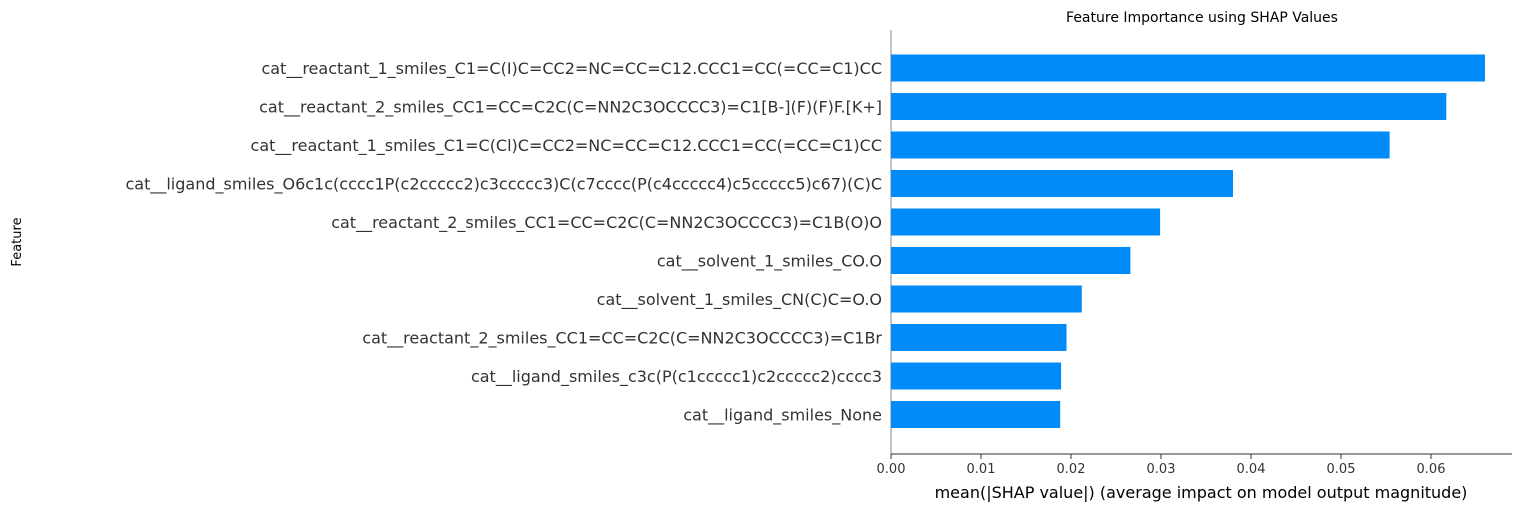 The image size is (1521, 512). Describe the element at coordinates (1071, 469) in the screenshot. I see `x-tick-label: 0.02` at that location.